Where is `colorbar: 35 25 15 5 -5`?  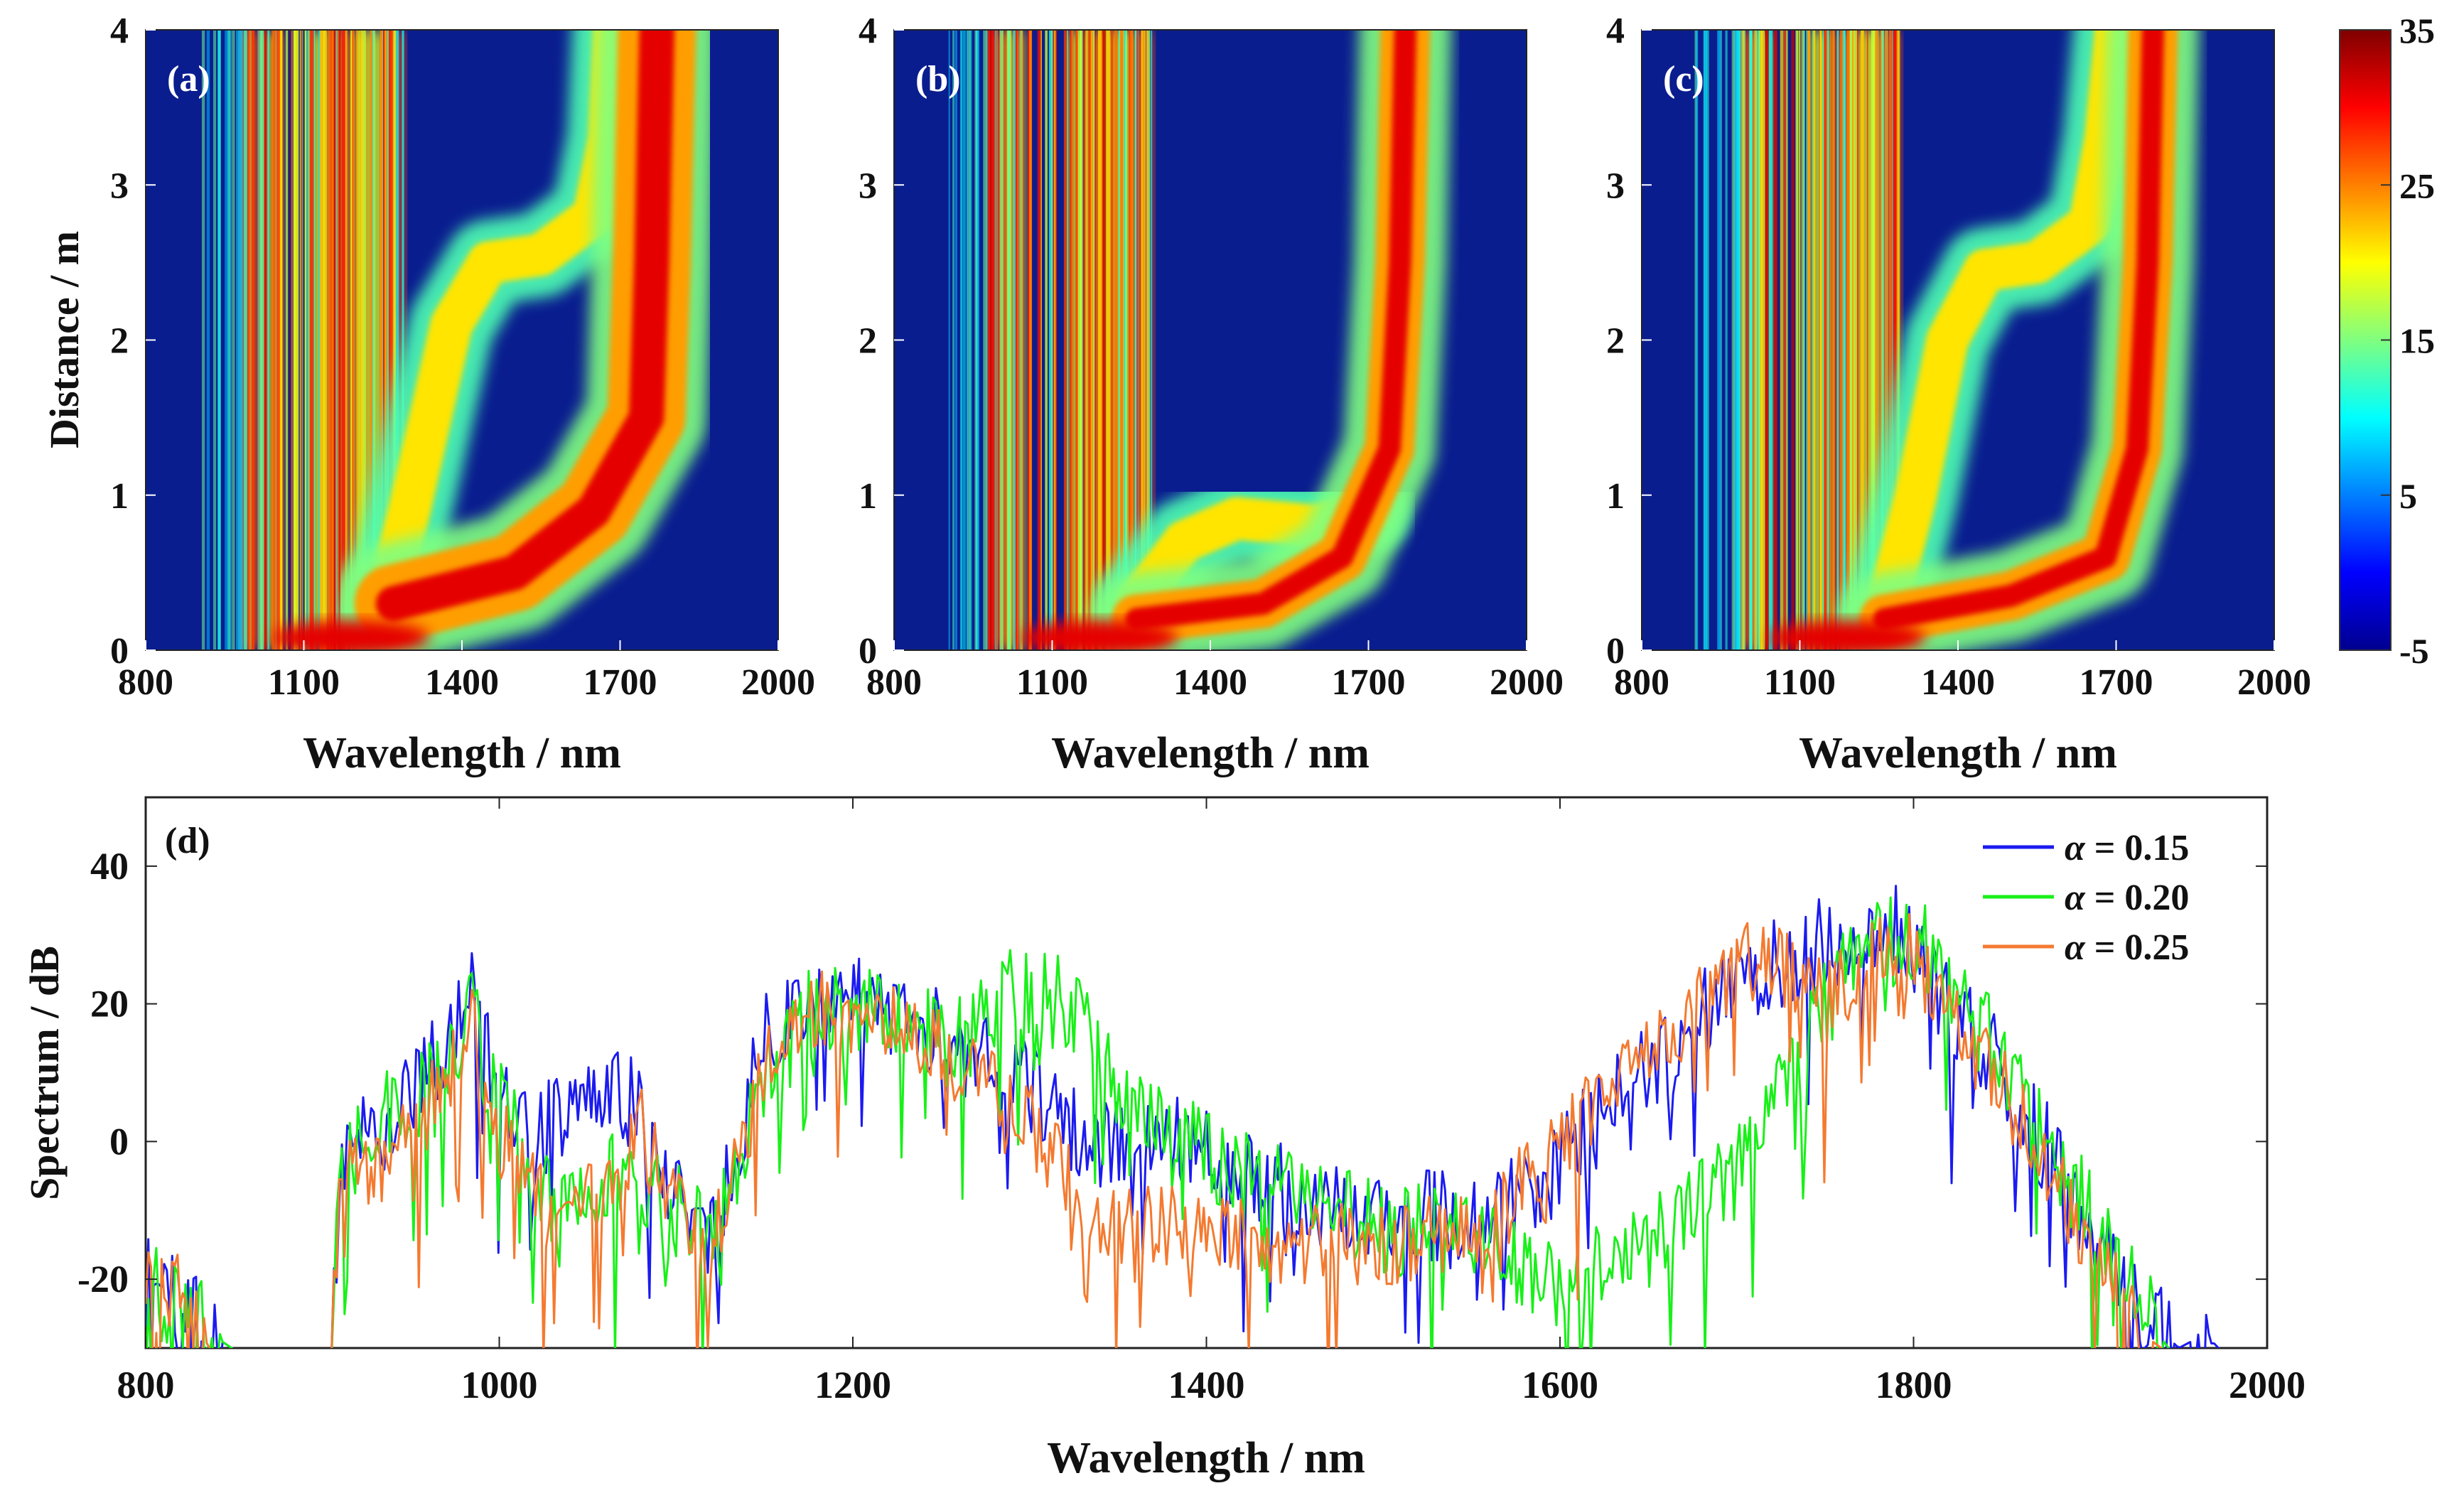 colorbar: 35 25 15 5 -5 is located at coordinates (2387, 341).